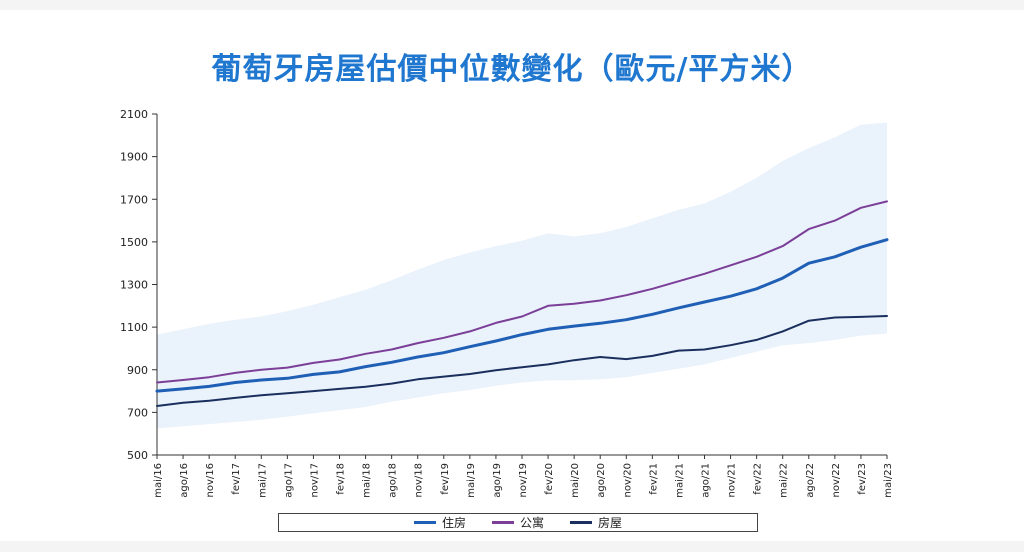  I want to click on legend-label: 公寓, so click(531, 523).